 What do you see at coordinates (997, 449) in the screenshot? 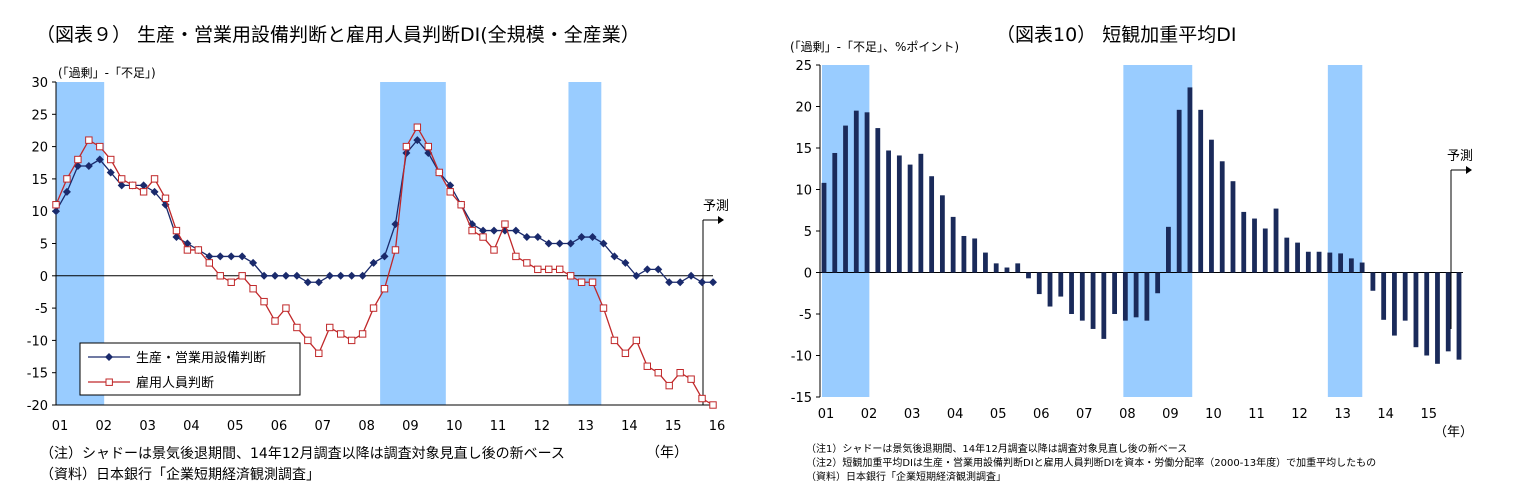
I see `right-note-1: （注1）シャドーは景気後退期間、14年12月調査以降は調査対象見直し後の新ベース` at bounding box center [997, 449].